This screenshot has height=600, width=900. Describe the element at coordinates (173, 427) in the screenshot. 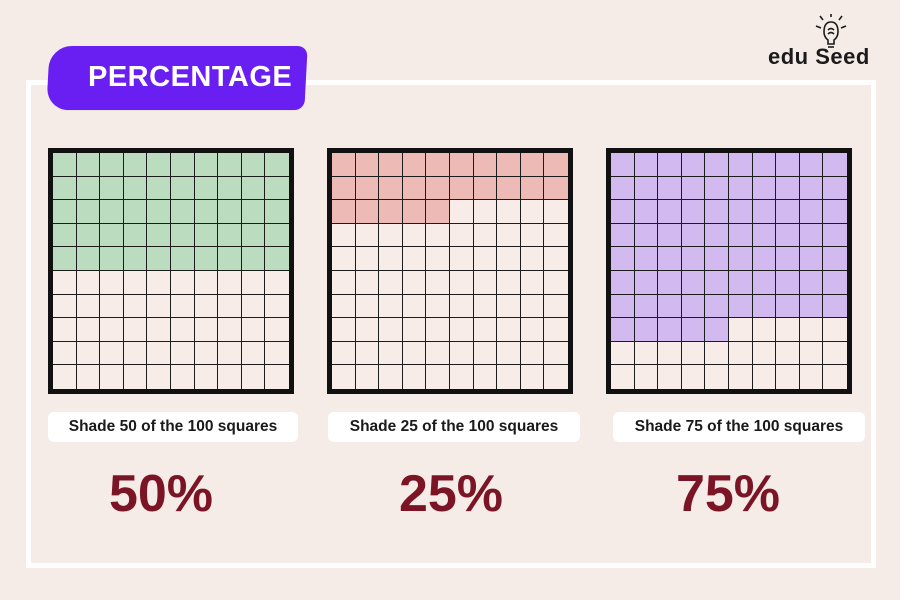

I see `caption-panel-1: Shade 50 of the 100 squares` at that location.